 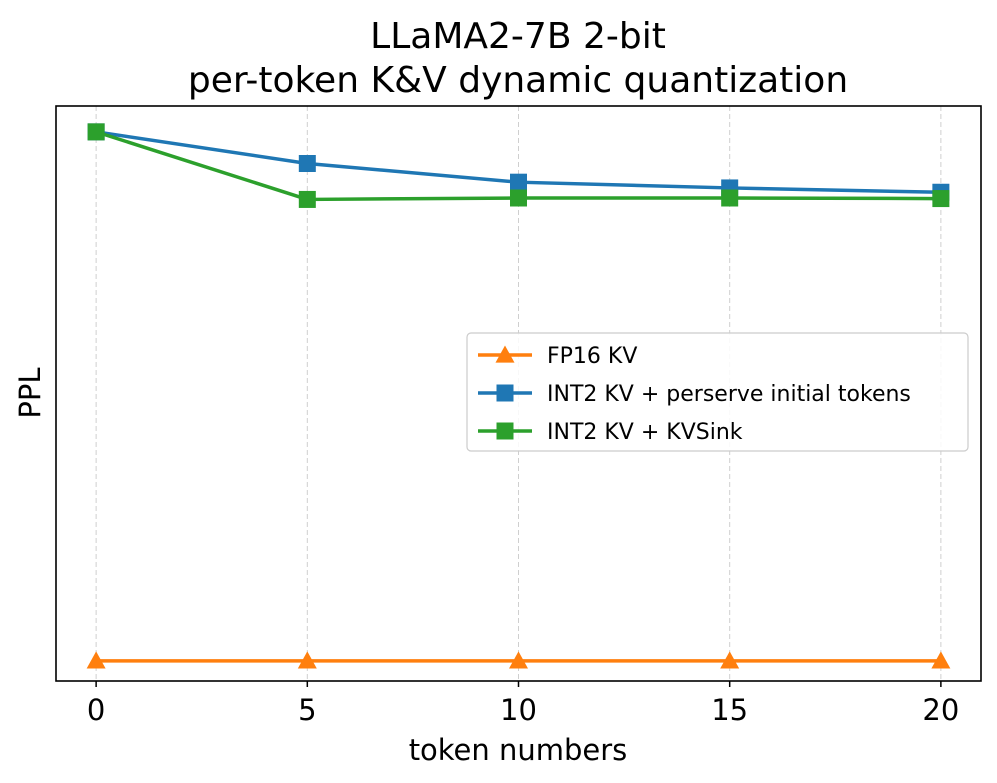 I want to click on x-ticks: 0 5 10 15 20, so click(x=523, y=704).